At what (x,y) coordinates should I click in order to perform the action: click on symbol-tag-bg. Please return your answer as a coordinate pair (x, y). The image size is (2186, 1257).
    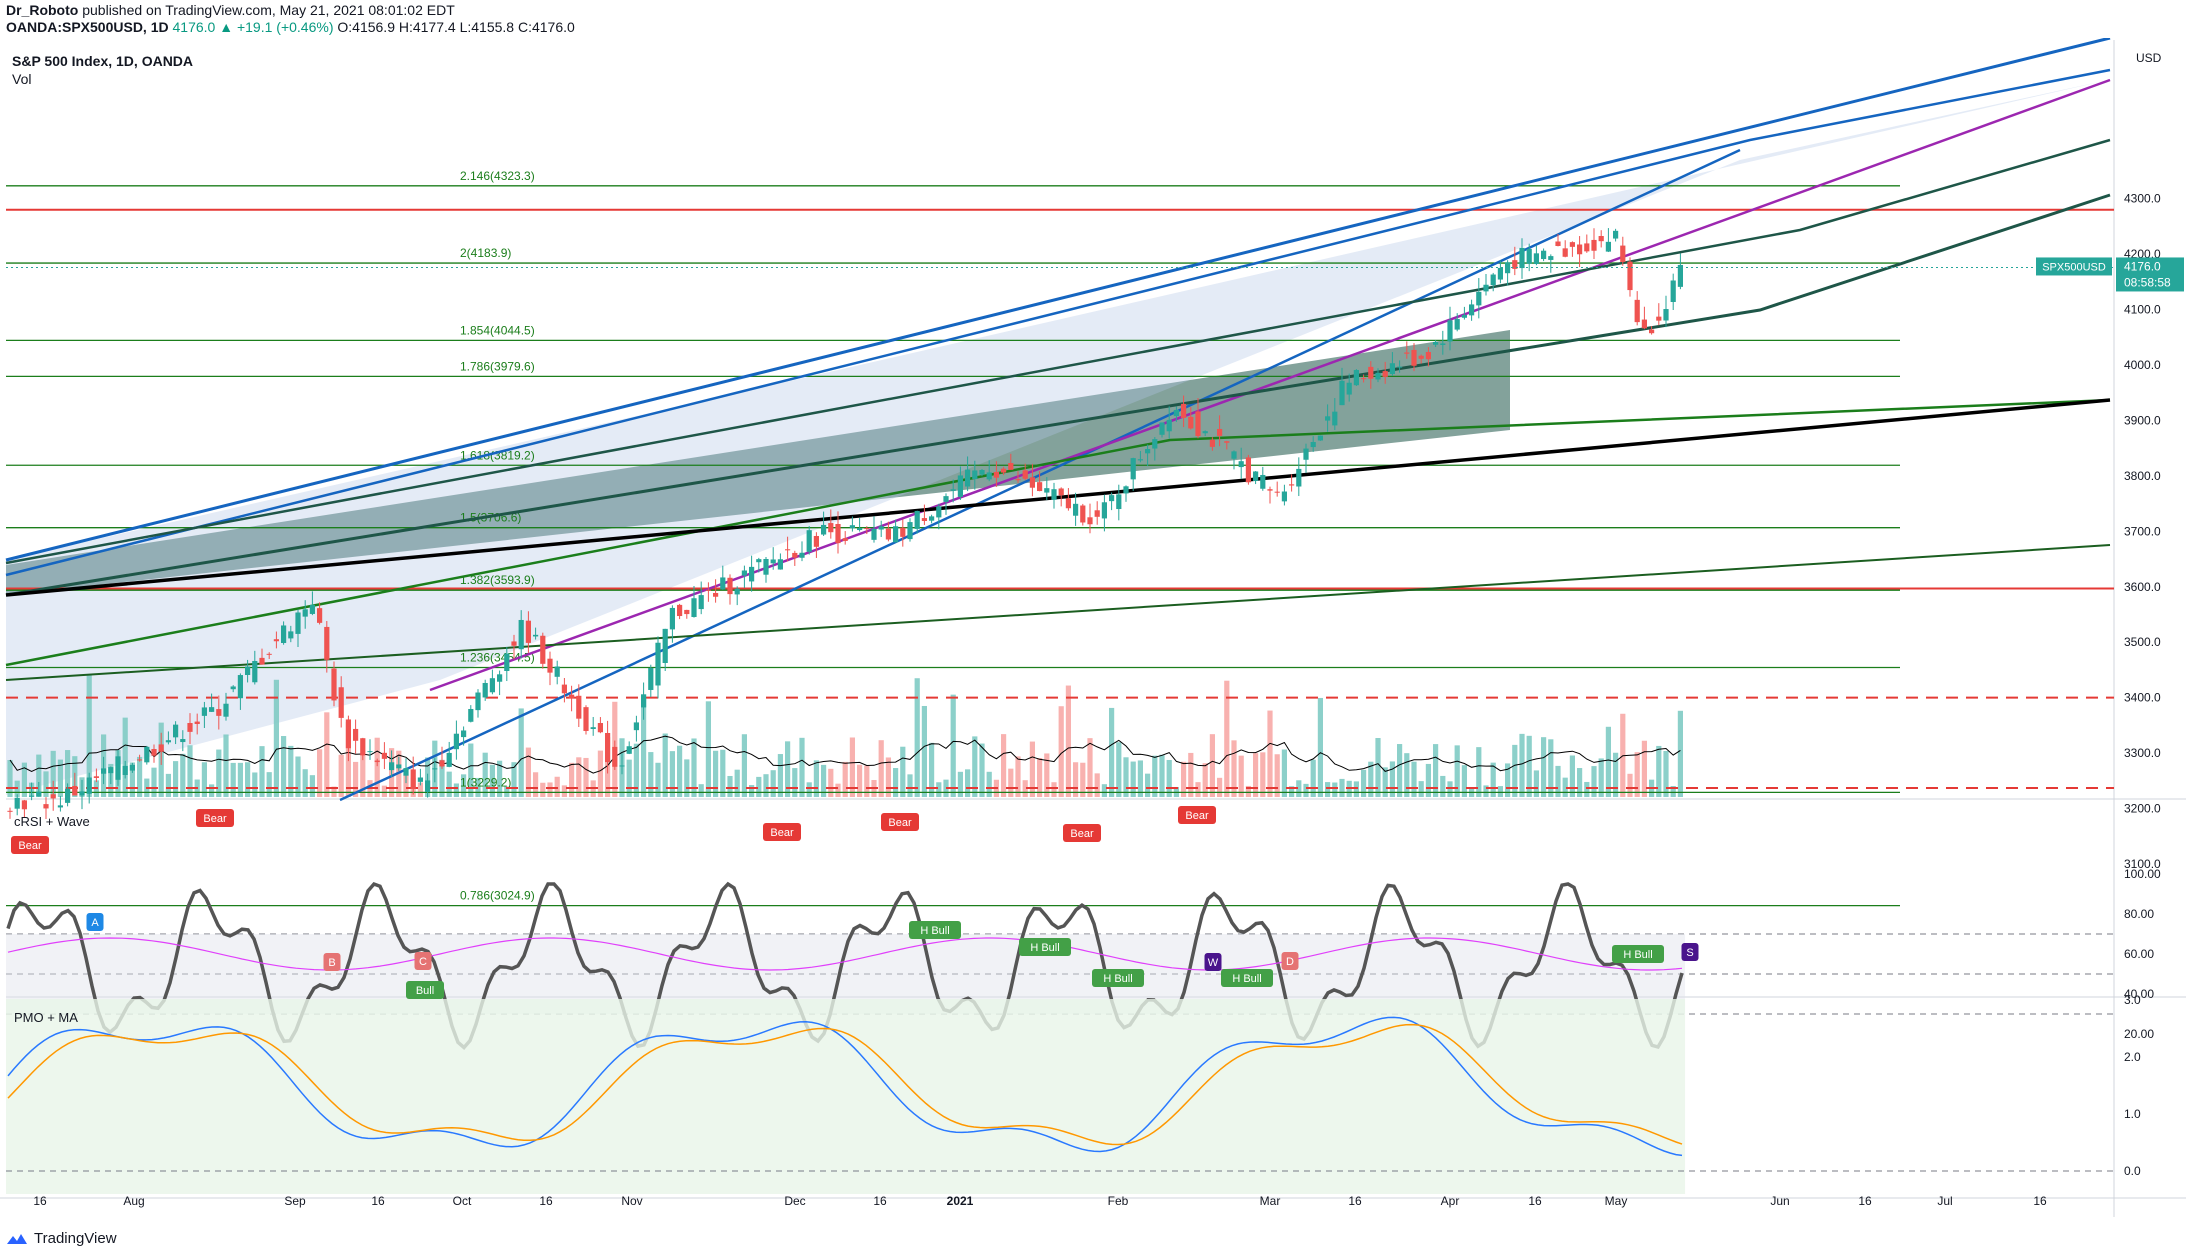
    Looking at the image, I should click on (2074, 266).